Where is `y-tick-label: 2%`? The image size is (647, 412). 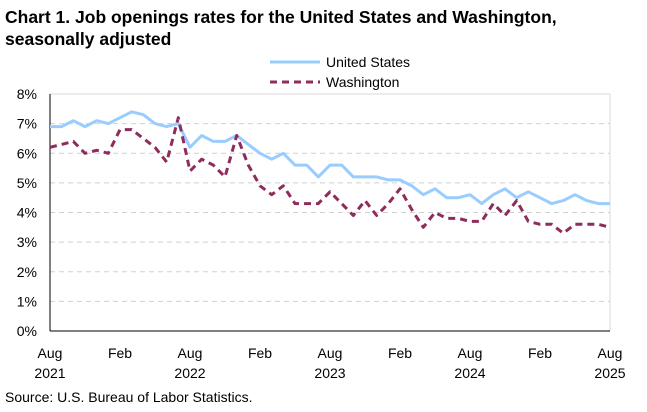 y-tick-label: 2% is located at coordinates (27, 272).